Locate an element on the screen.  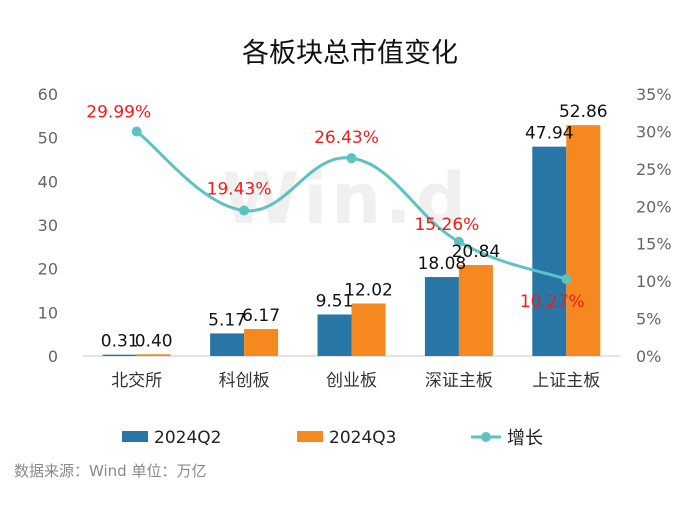
legend-swatch-q2 is located at coordinates (135, 436).